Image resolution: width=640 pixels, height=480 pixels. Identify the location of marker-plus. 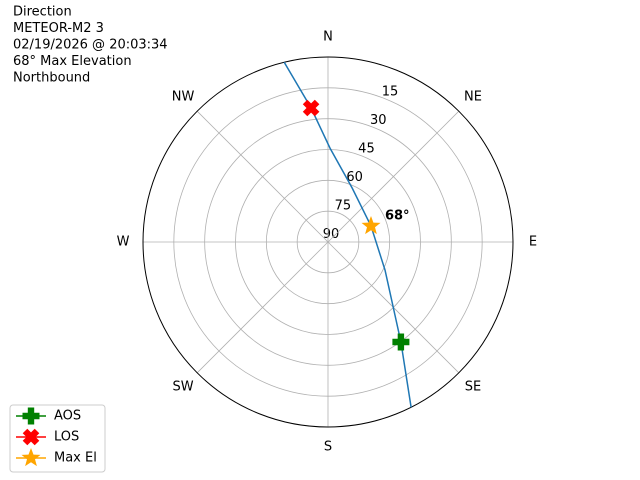
(401, 342).